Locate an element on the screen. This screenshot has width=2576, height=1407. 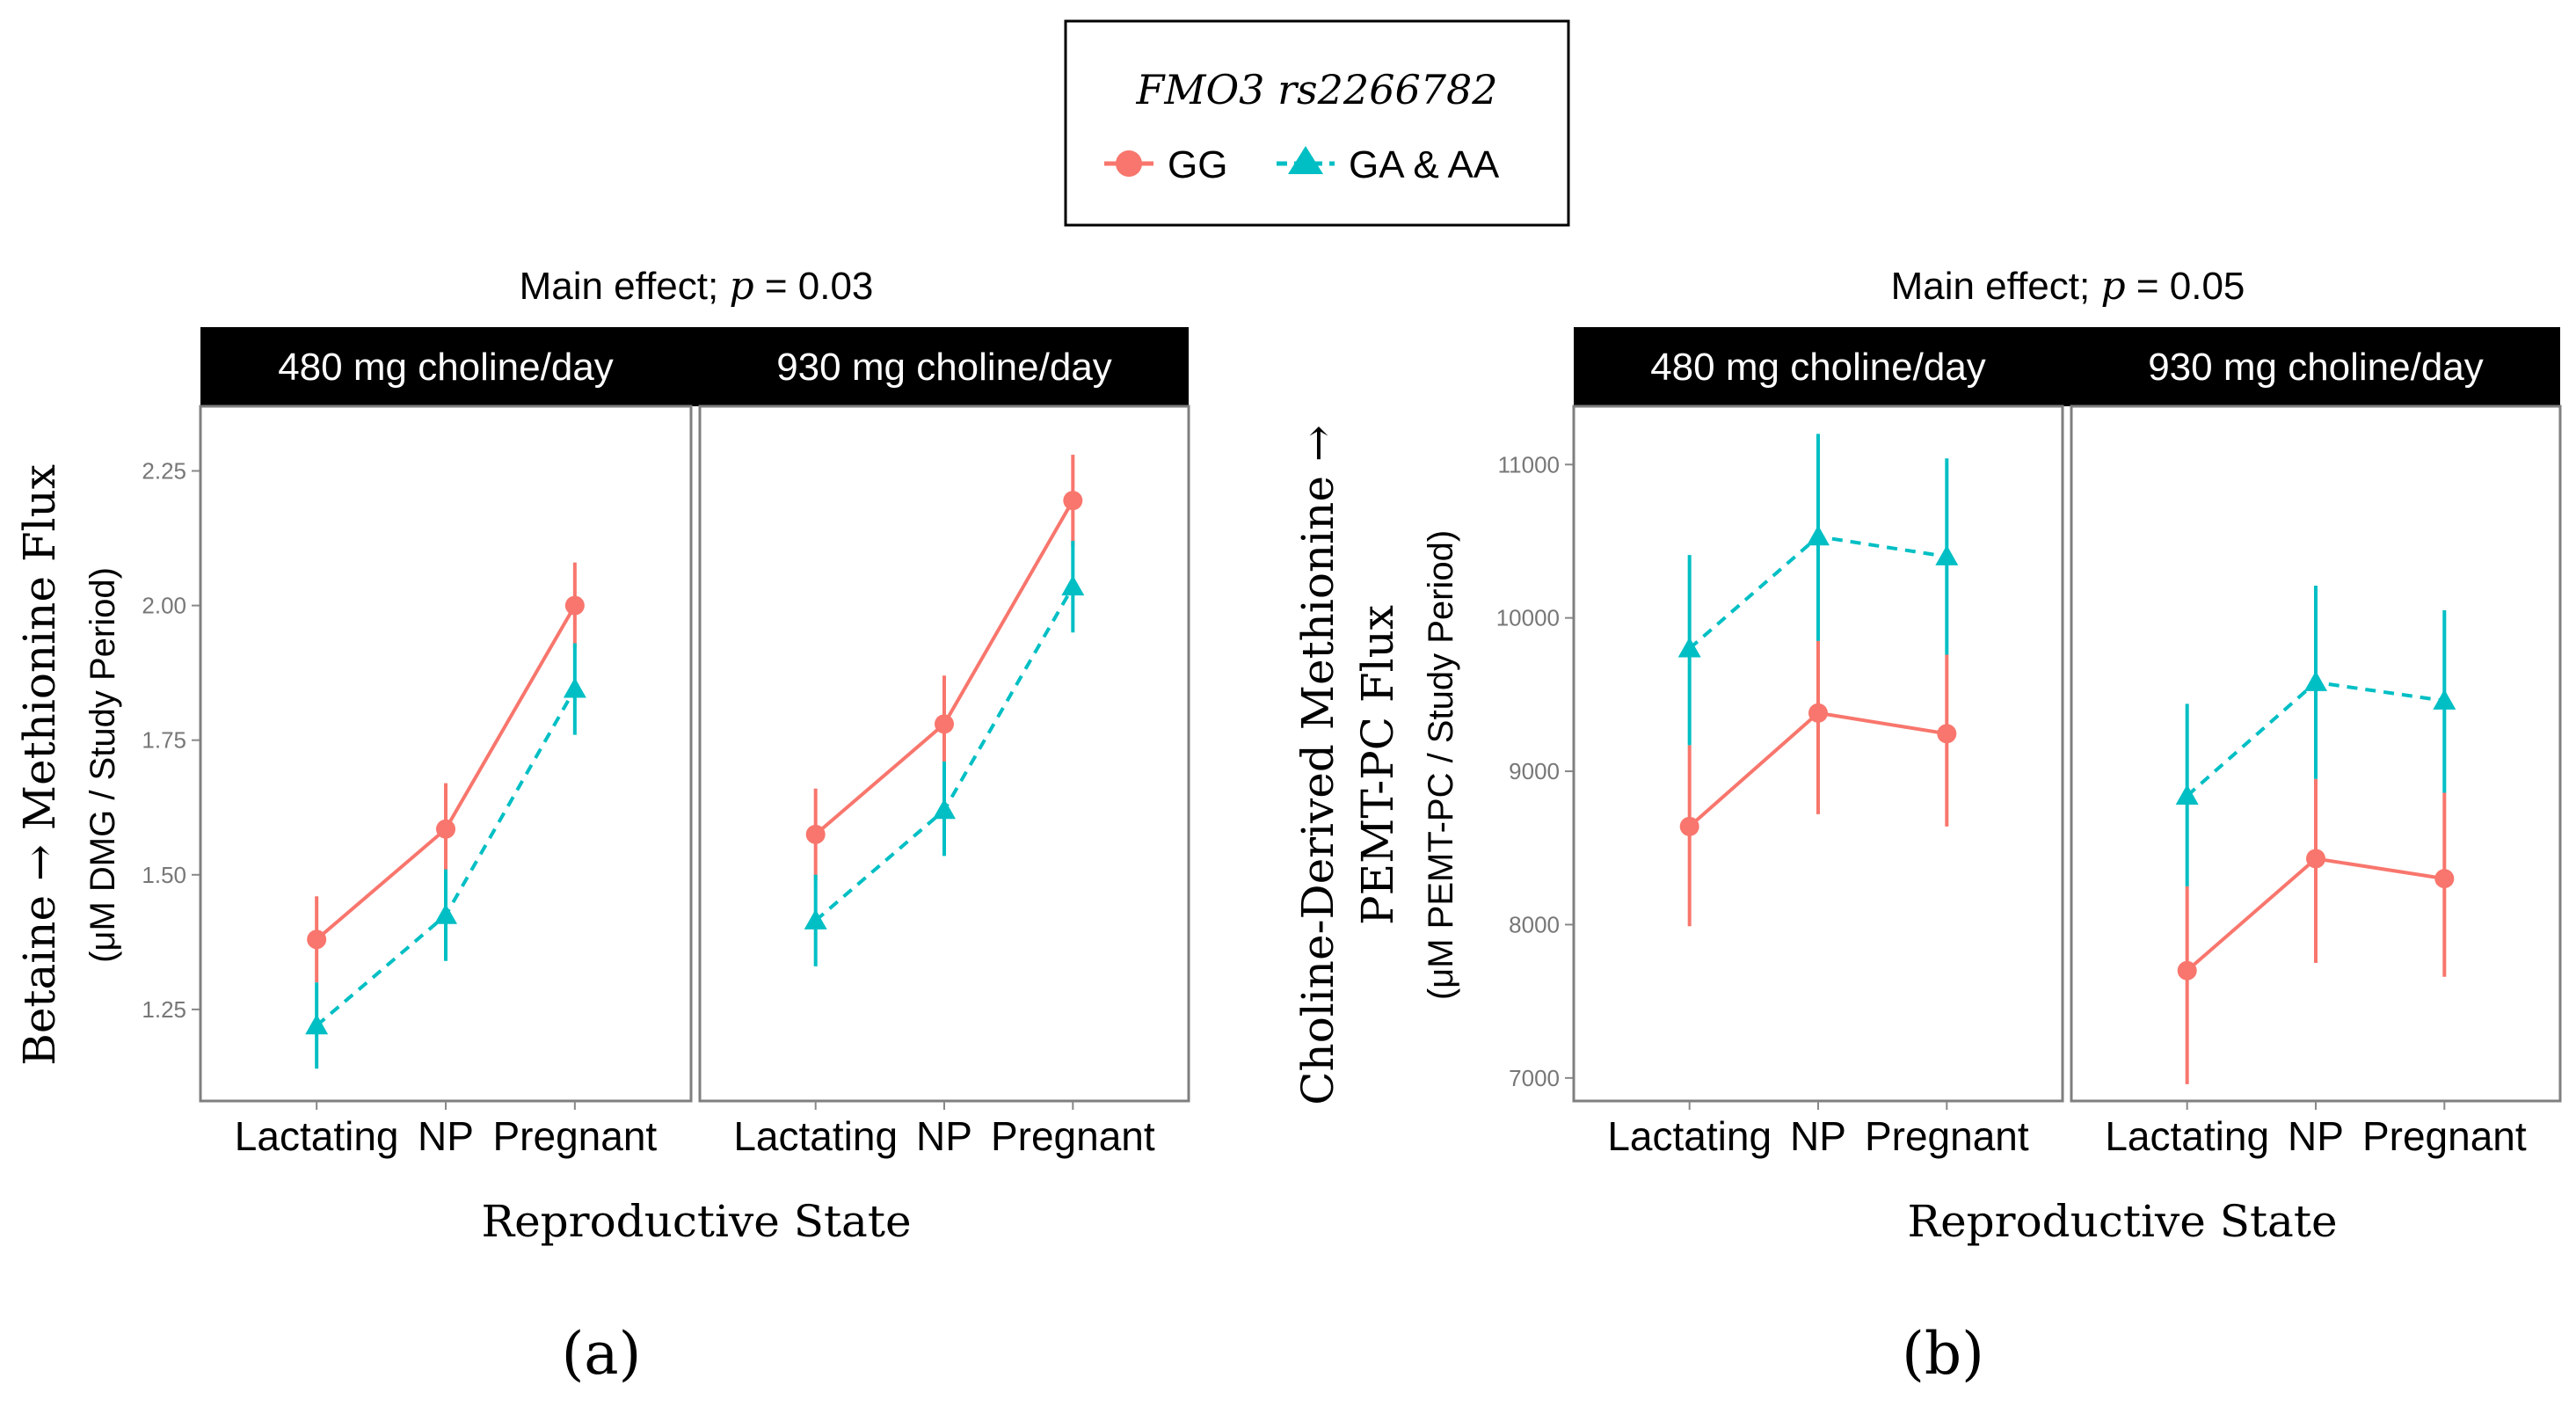
chart-title: Main effect; p = 0.03 is located at coordinates (697, 286).